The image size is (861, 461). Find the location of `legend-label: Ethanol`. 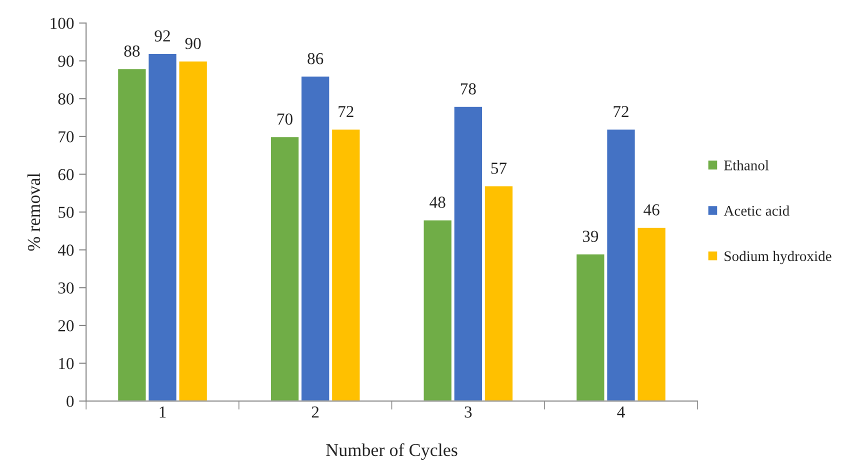

legend-label: Ethanol is located at coordinates (746, 165).